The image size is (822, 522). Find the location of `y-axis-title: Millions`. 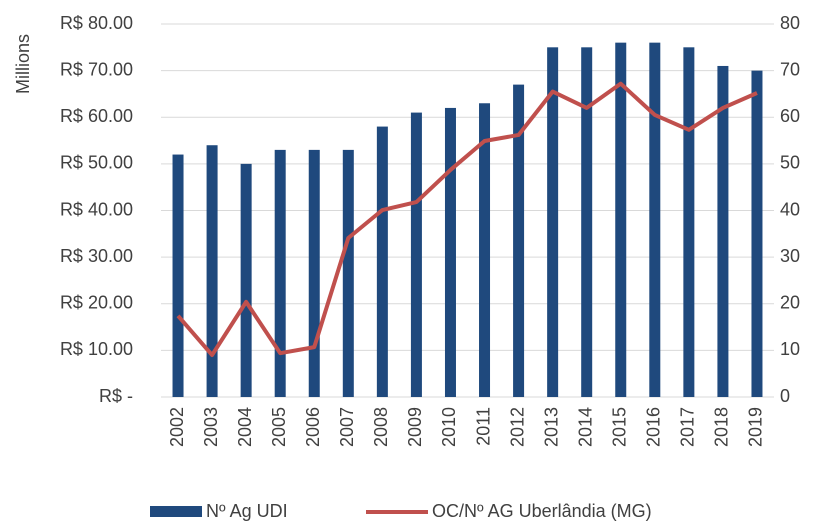

y-axis-title: Millions is located at coordinates (23, 64).